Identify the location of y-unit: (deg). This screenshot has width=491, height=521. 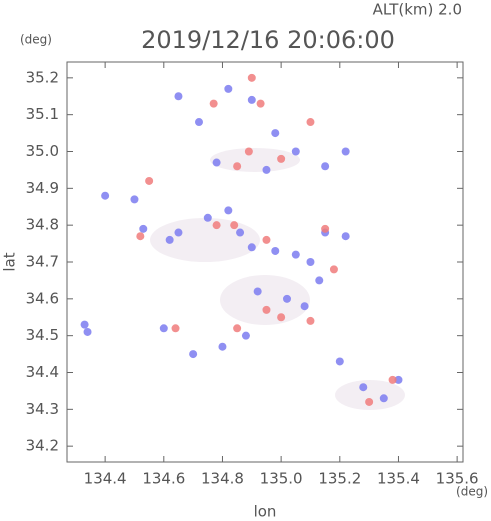
(36, 40).